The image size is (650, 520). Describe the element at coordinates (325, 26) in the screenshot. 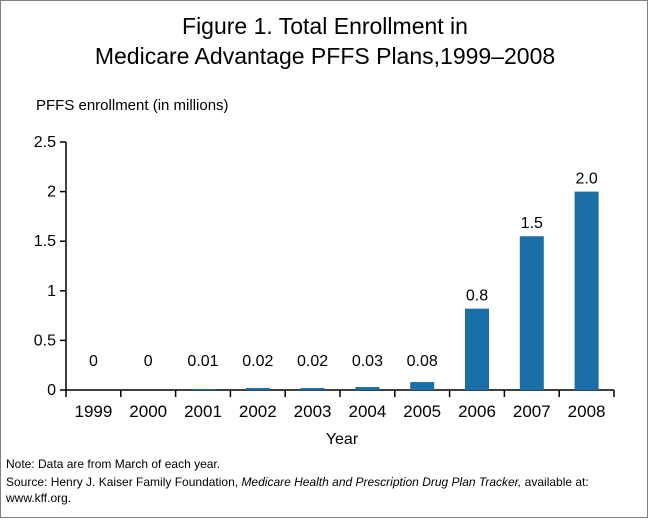

I see `figure-title-line-1: Figure 1. Total Enrollment in` at that location.